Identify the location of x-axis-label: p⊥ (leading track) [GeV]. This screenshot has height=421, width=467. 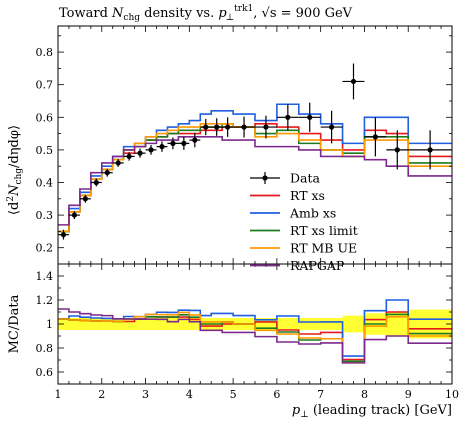
(372, 411).